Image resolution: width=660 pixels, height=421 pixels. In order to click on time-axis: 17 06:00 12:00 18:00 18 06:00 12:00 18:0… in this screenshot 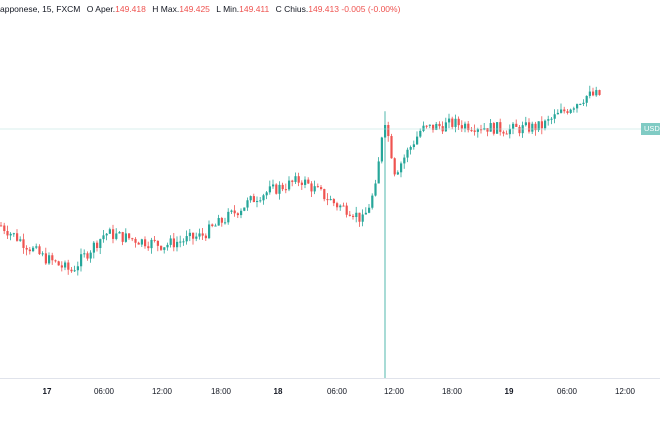, I will do `click(330, 399)`.